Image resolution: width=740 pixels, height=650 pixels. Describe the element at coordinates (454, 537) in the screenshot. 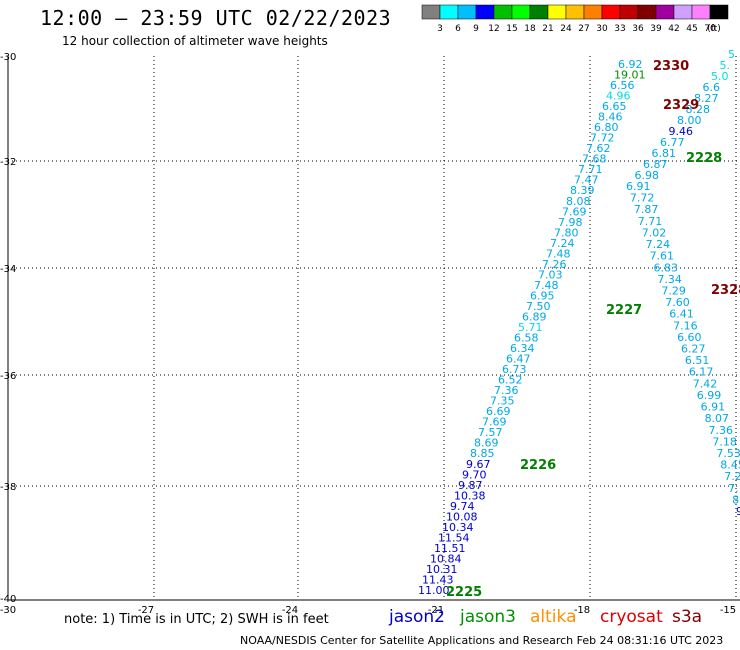

I see `swh-value: 11.54` at that location.